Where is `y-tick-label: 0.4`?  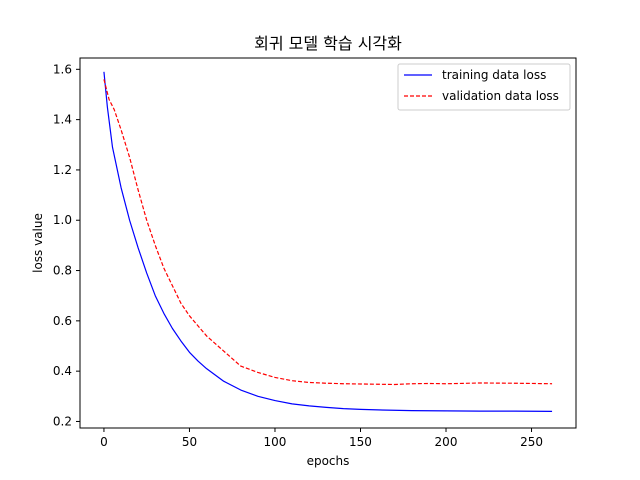 y-tick-label: 0.4 is located at coordinates (62, 371).